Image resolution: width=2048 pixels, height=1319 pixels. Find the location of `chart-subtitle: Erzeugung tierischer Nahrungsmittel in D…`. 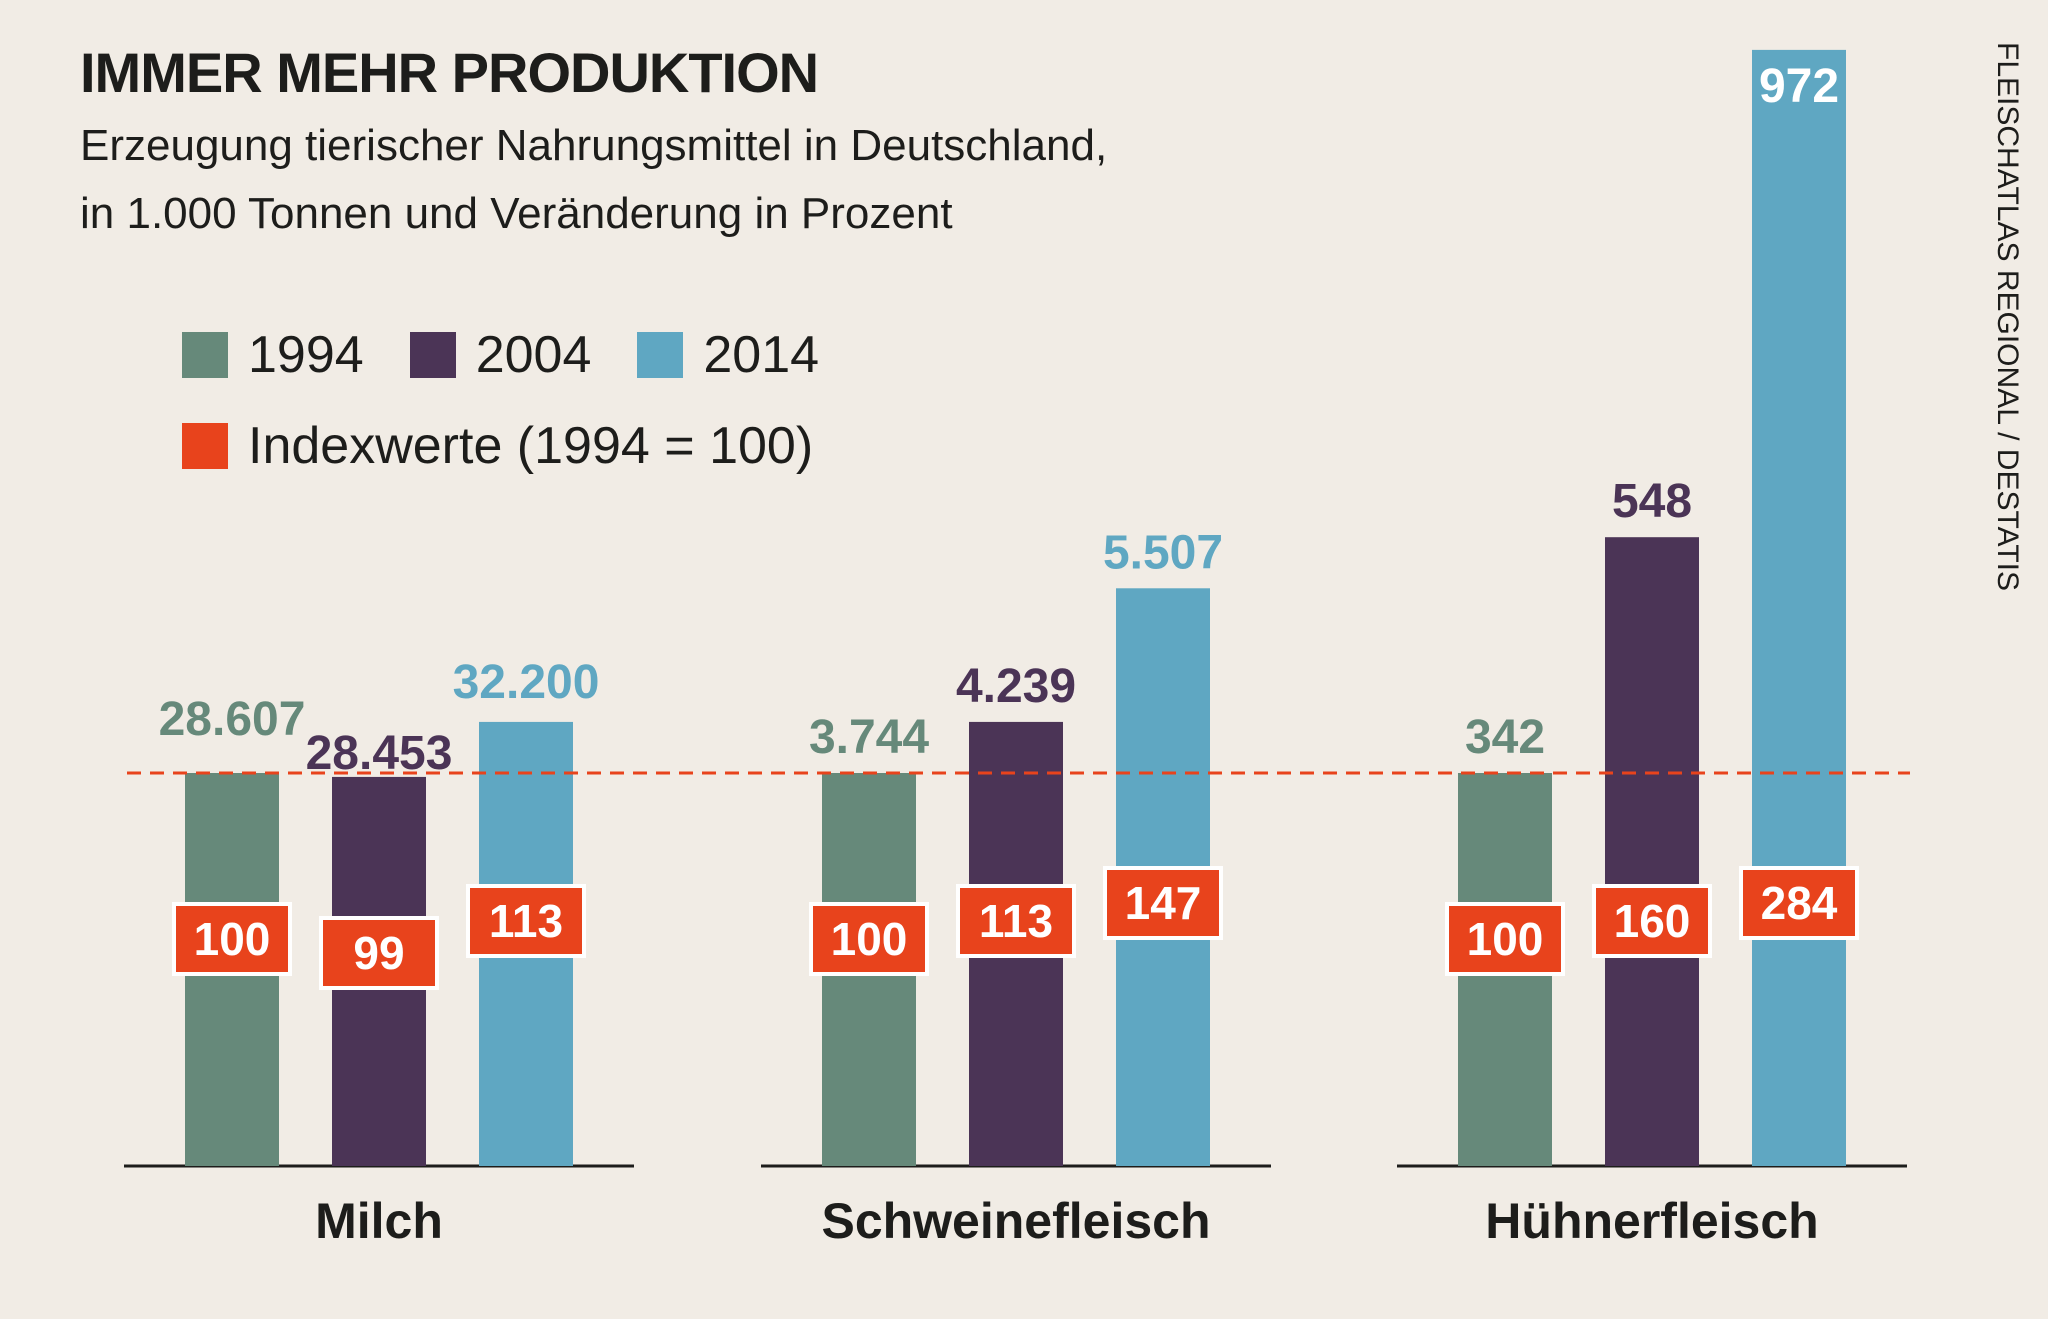

chart-subtitle: Erzeugung tierischer Nahrungsmittel in D… is located at coordinates (593, 180).